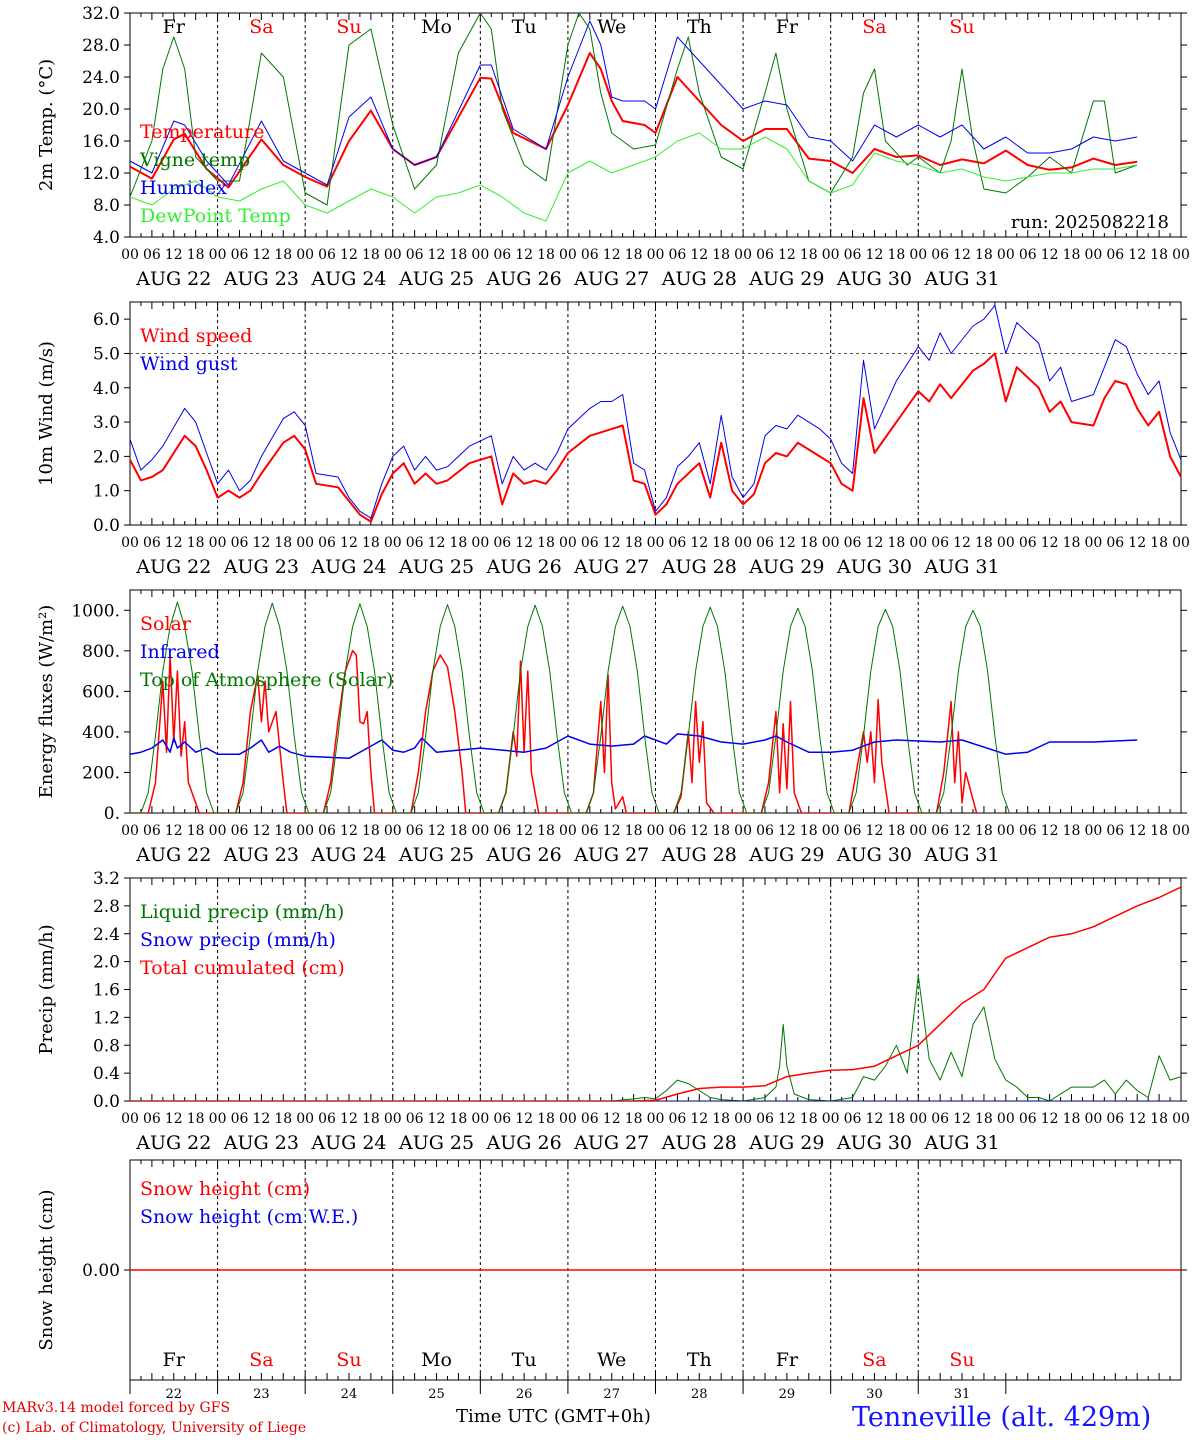 The width and height of the screenshot is (1194, 1440). Describe the element at coordinates (180, 652) in the screenshot. I see `legend-entry: Infrared` at that location.